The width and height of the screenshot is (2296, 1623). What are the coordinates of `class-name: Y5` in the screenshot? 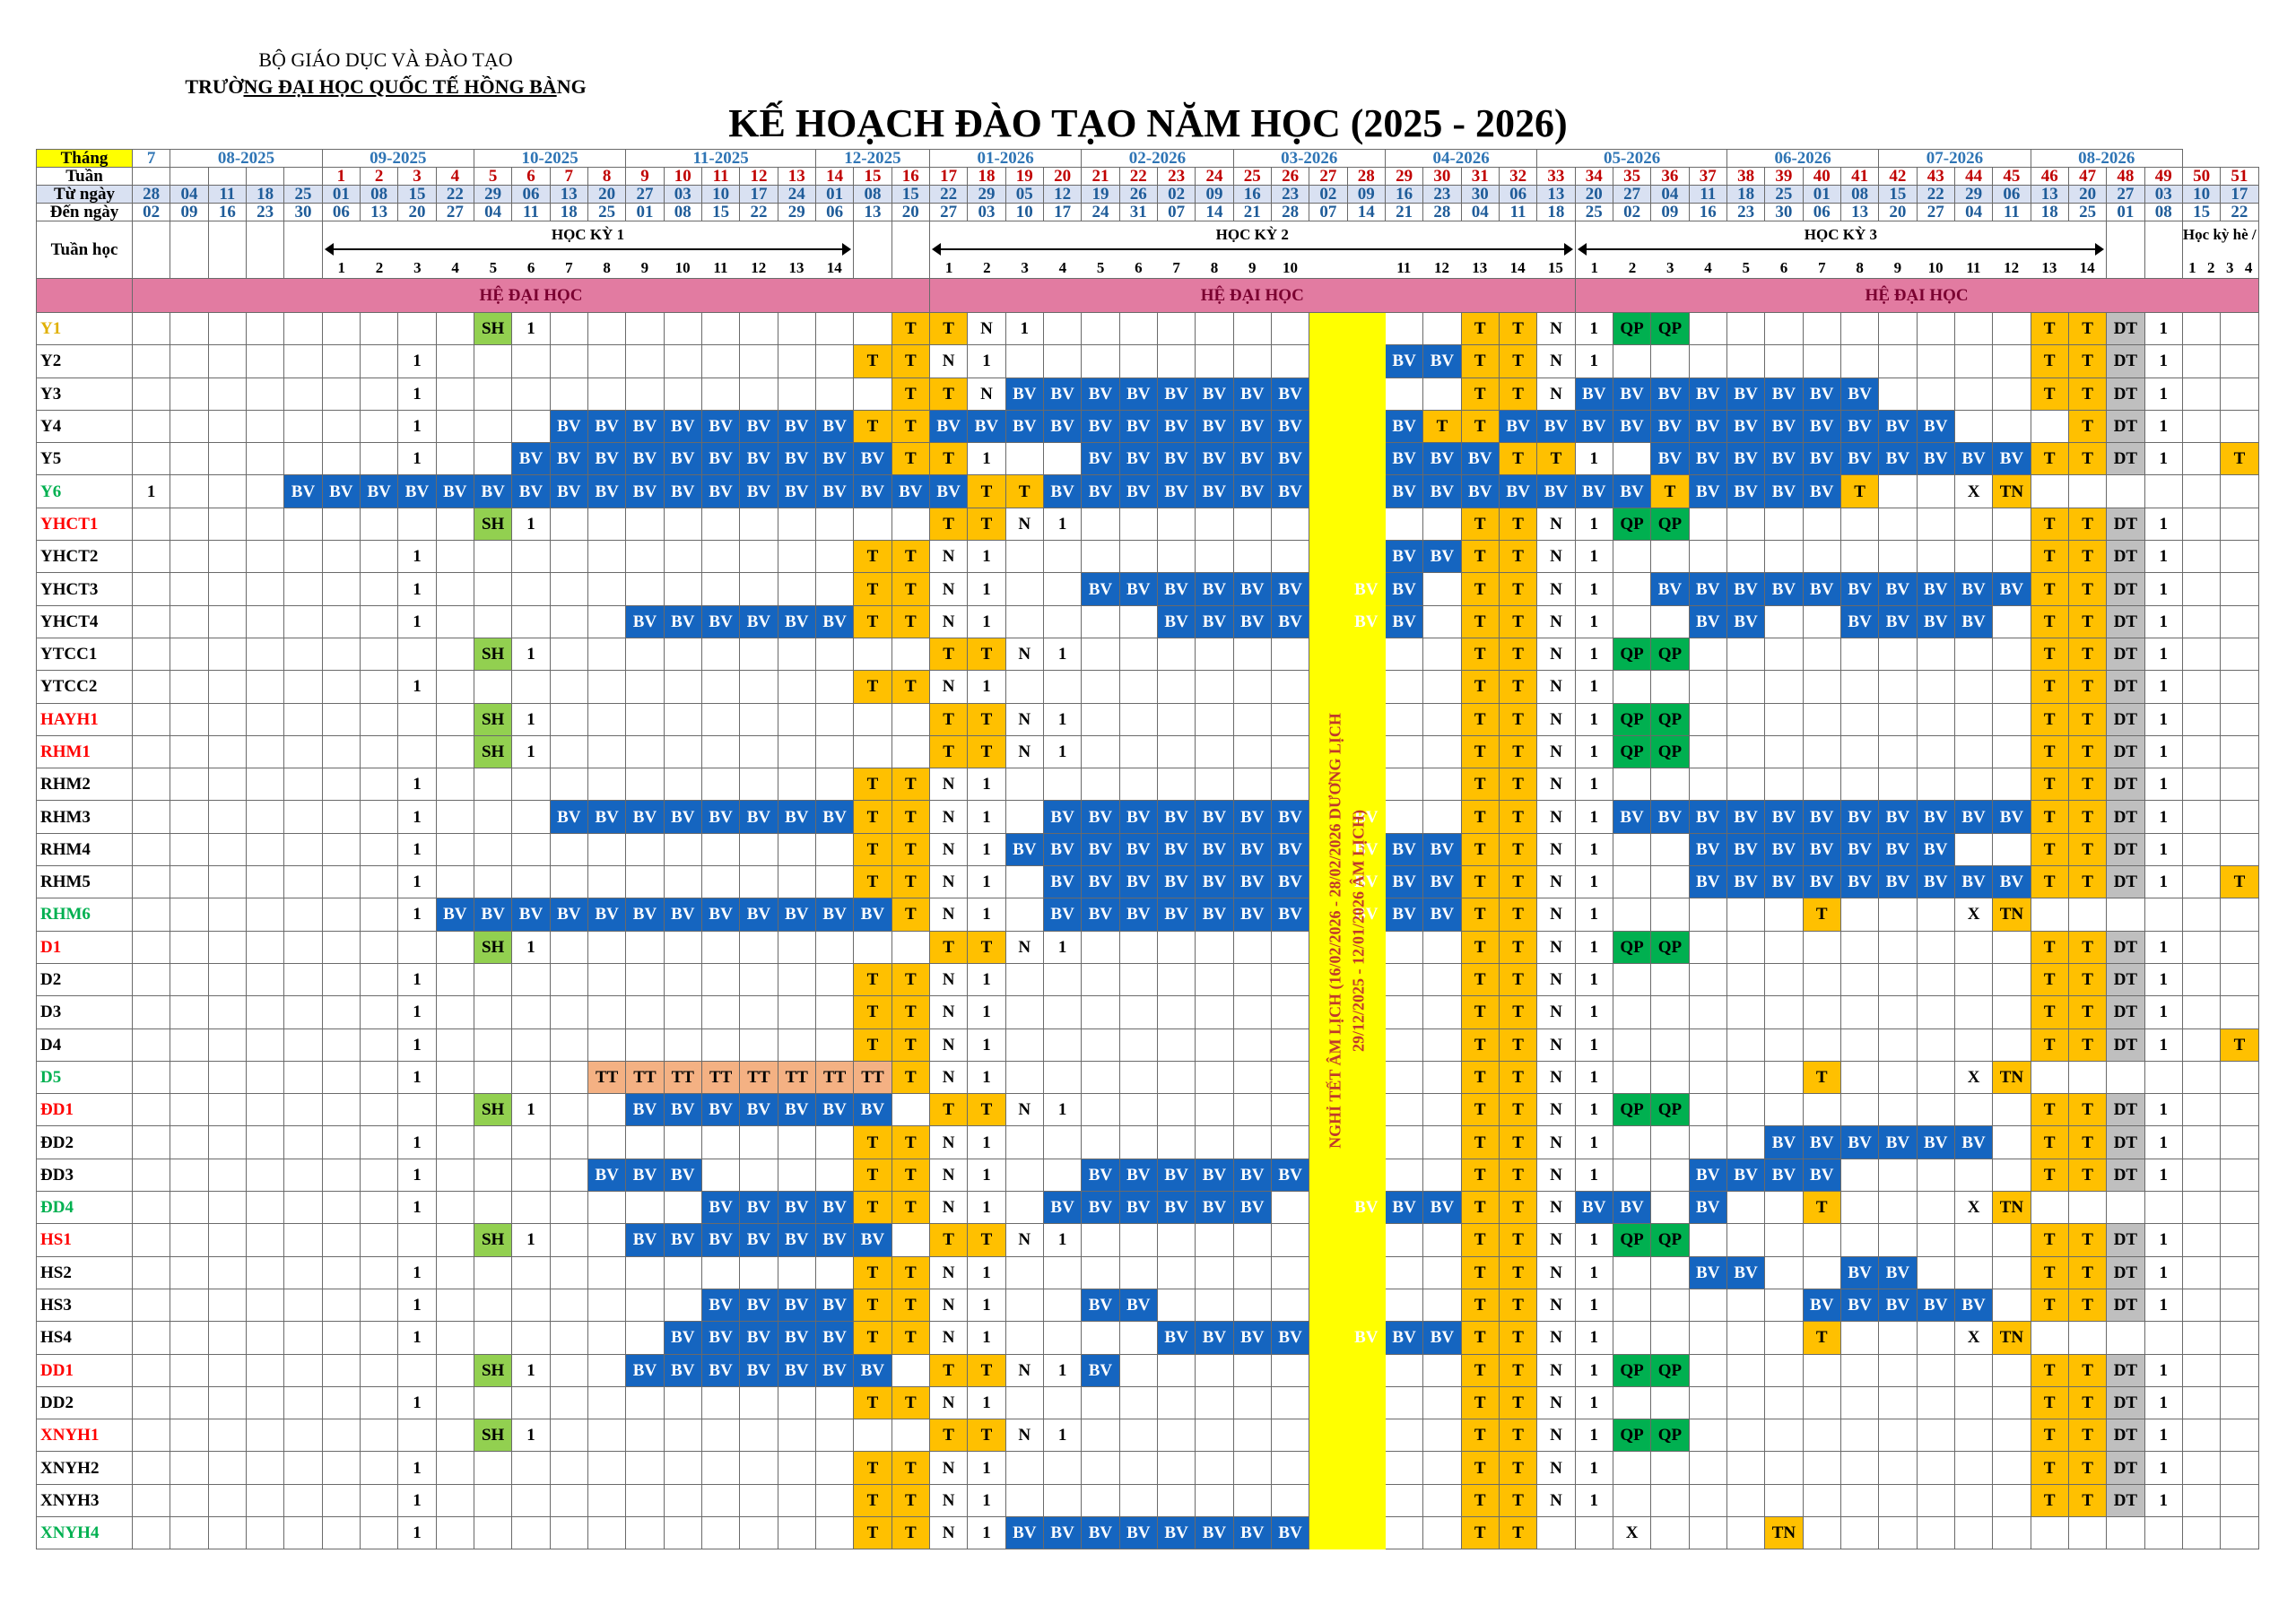 It's located at (84, 459).